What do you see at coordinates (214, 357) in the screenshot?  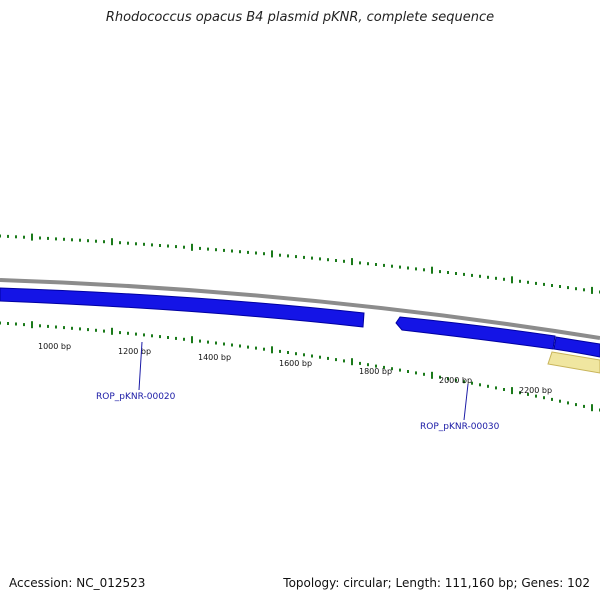 I see `tick-label-1400: 1400 bp` at bounding box center [214, 357].